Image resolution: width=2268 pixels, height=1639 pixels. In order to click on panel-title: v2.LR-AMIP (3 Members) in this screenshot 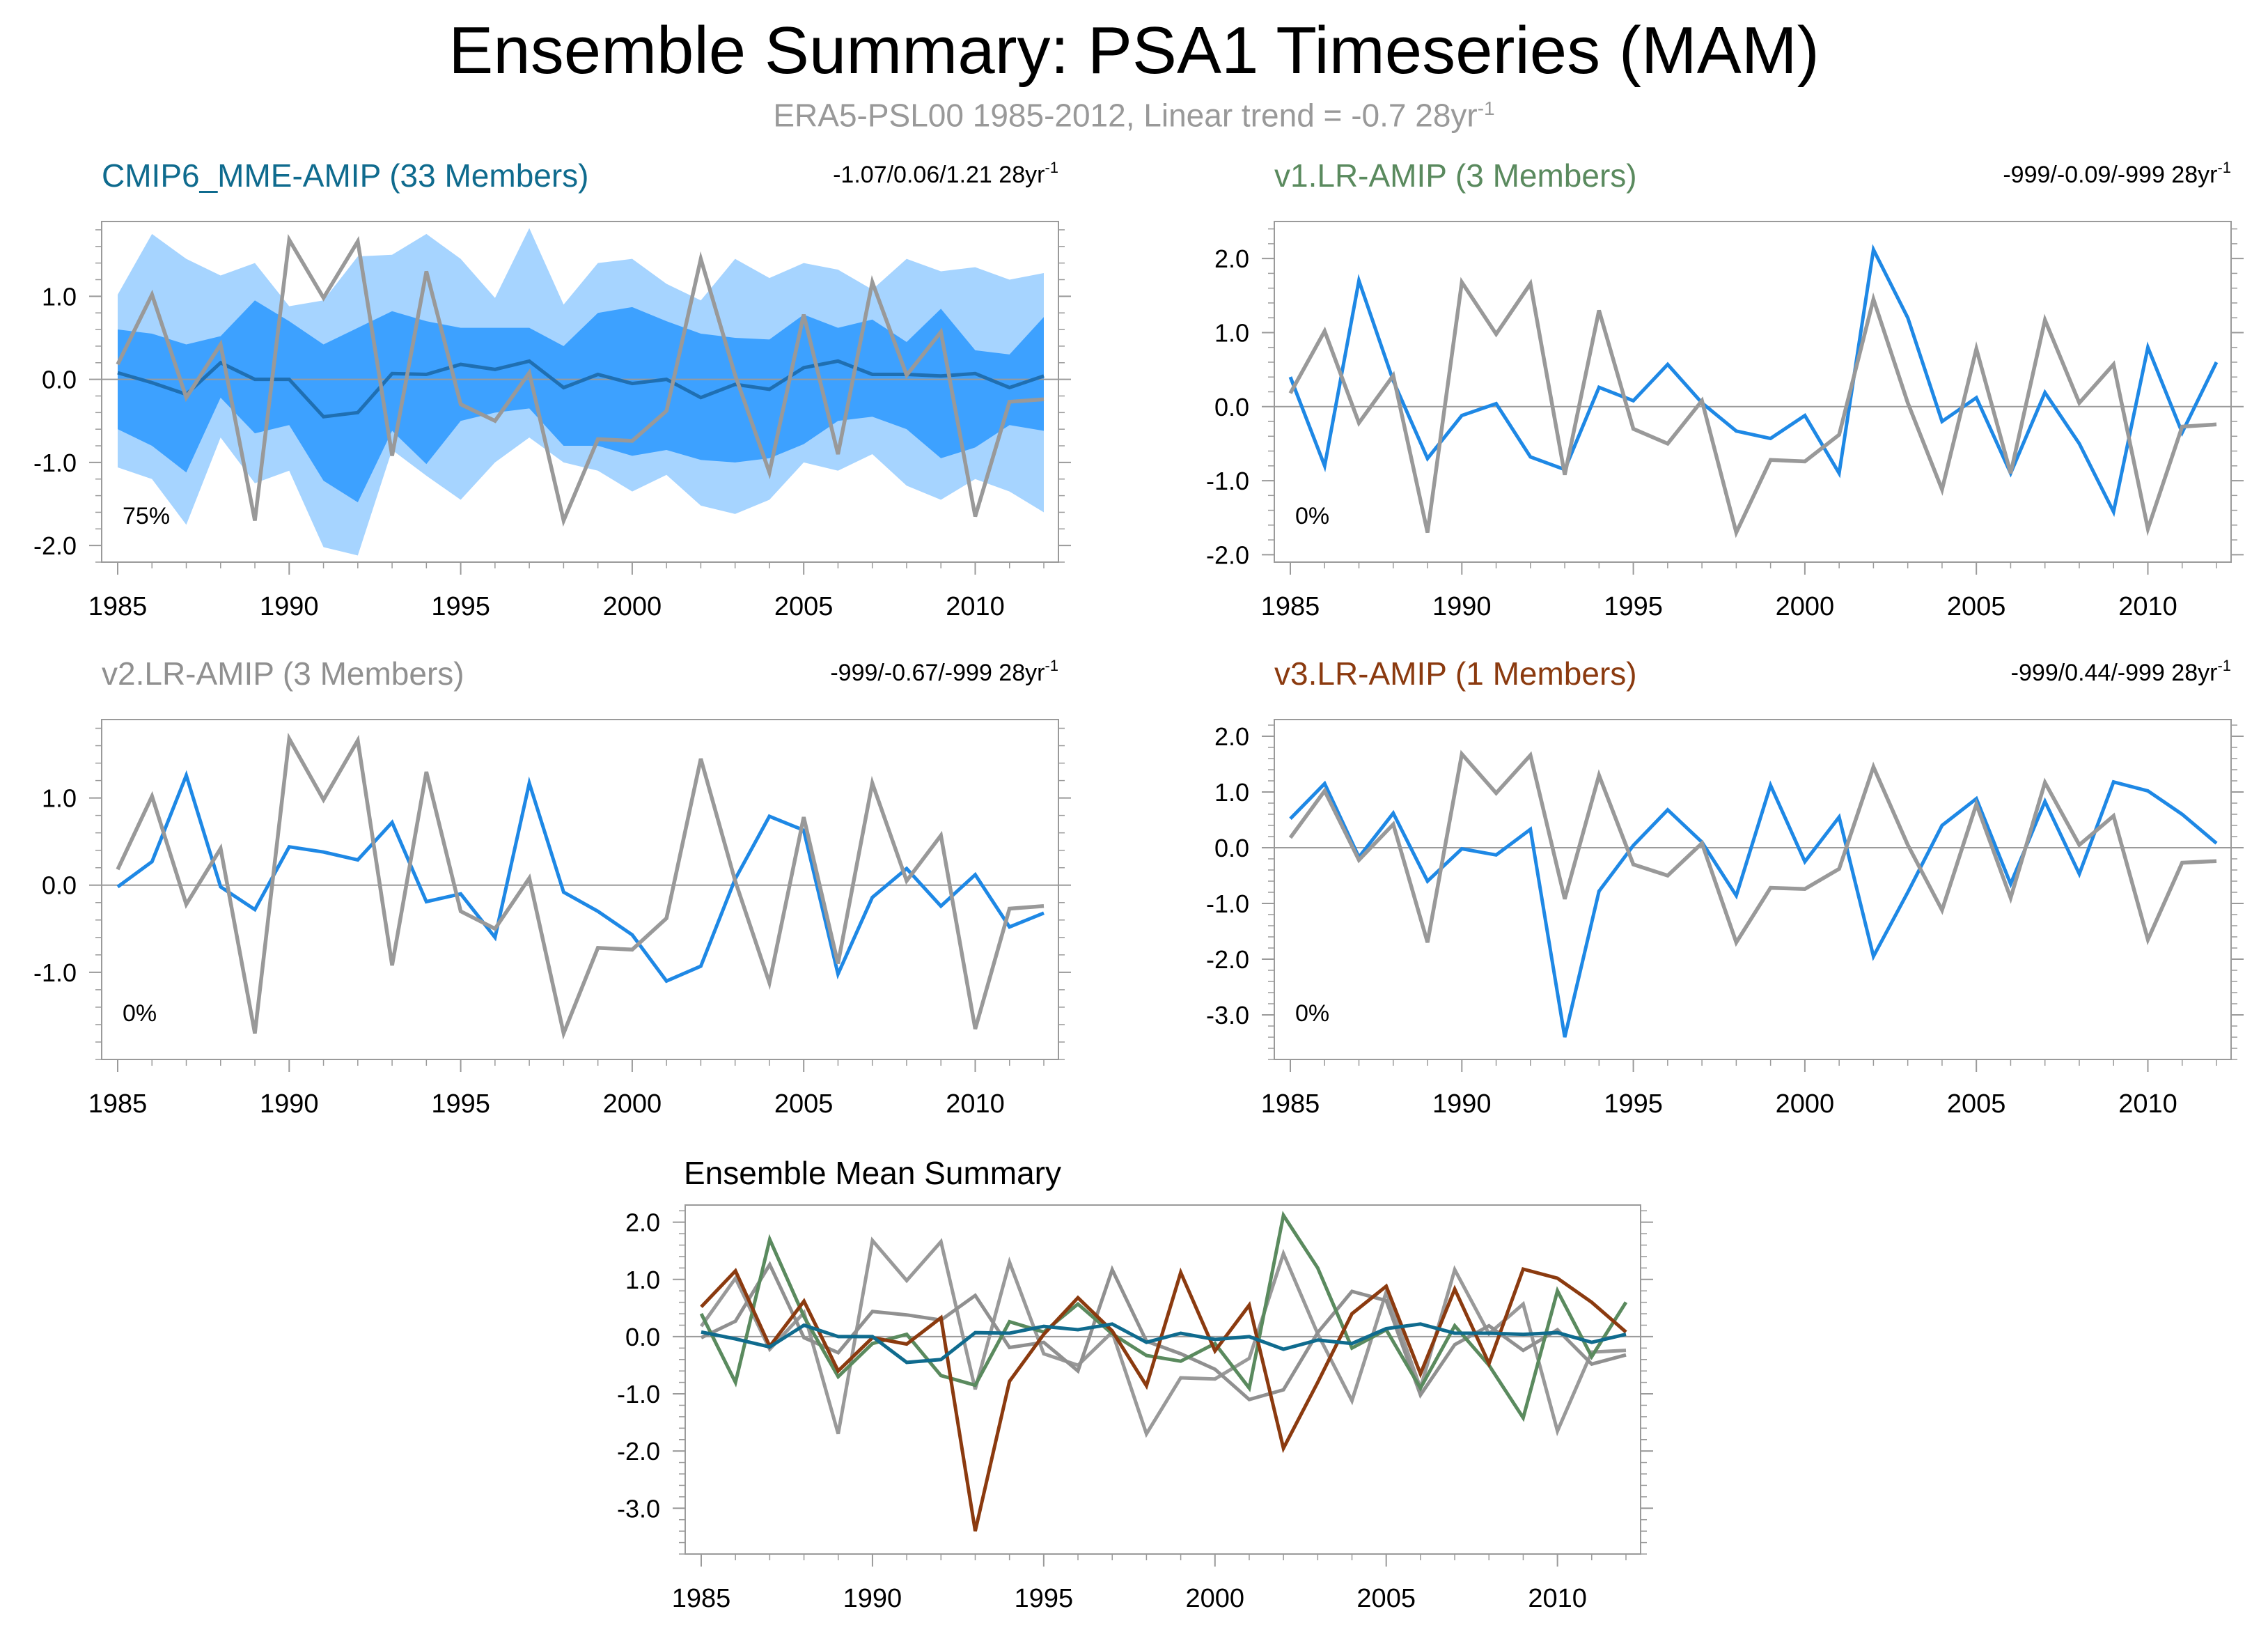, I will do `click(283, 673)`.